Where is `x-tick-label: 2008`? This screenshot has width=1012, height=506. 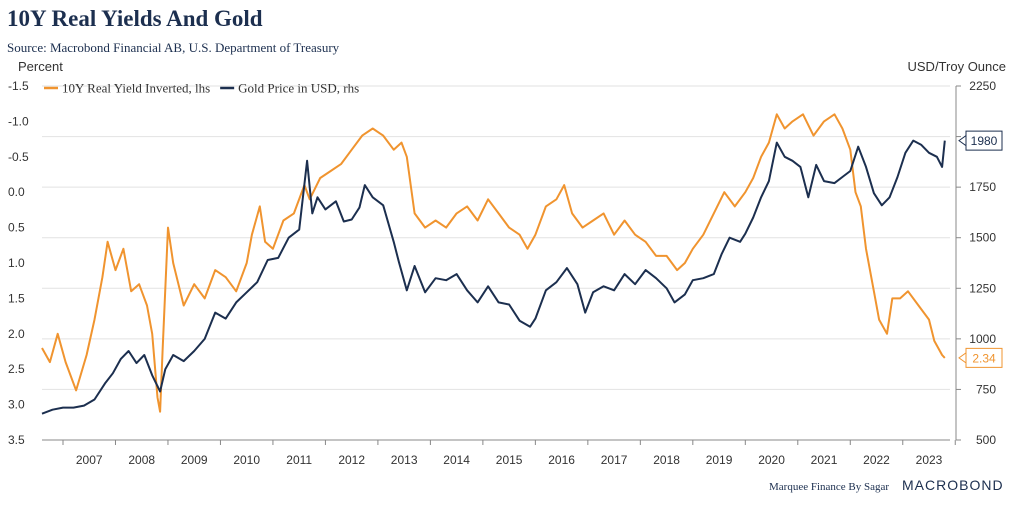 x-tick-label: 2008 is located at coordinates (141, 460).